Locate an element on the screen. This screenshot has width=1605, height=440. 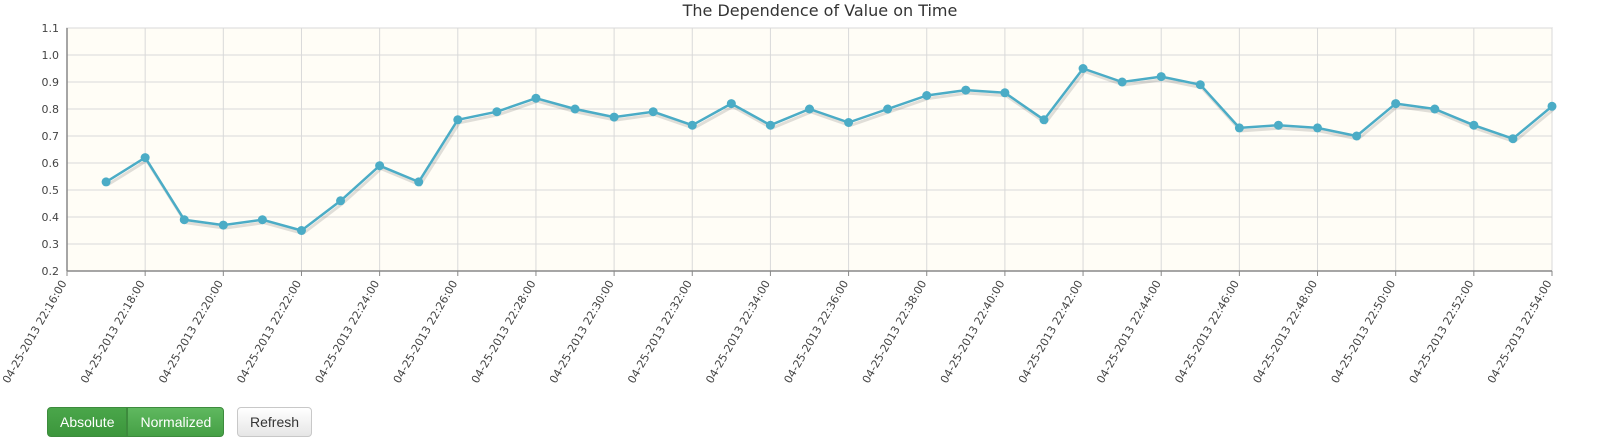
x-tick-label: 04-25-2013 22:16:00 is located at coordinates (35, 332).